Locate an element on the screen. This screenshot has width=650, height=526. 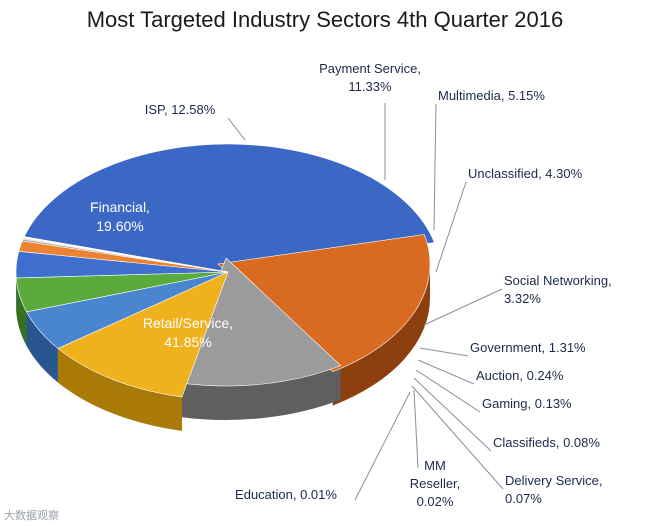
pie-slice-payment-service is located at coordinates (143, 334).